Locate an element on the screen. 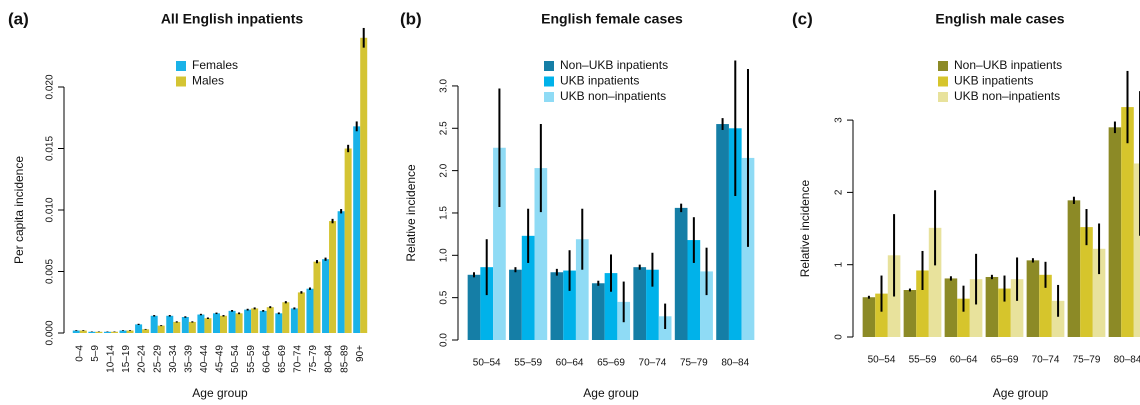  legend-label: UKB non–inpatients is located at coordinates (613, 96).